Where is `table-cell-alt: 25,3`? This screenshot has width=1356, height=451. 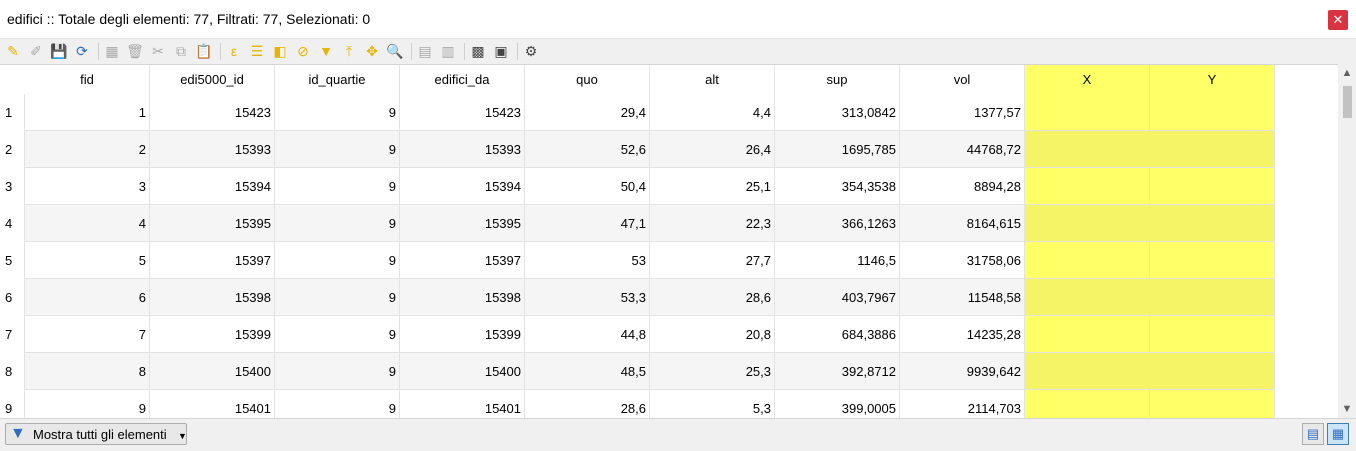 table-cell-alt: 25,3 is located at coordinates (712, 371).